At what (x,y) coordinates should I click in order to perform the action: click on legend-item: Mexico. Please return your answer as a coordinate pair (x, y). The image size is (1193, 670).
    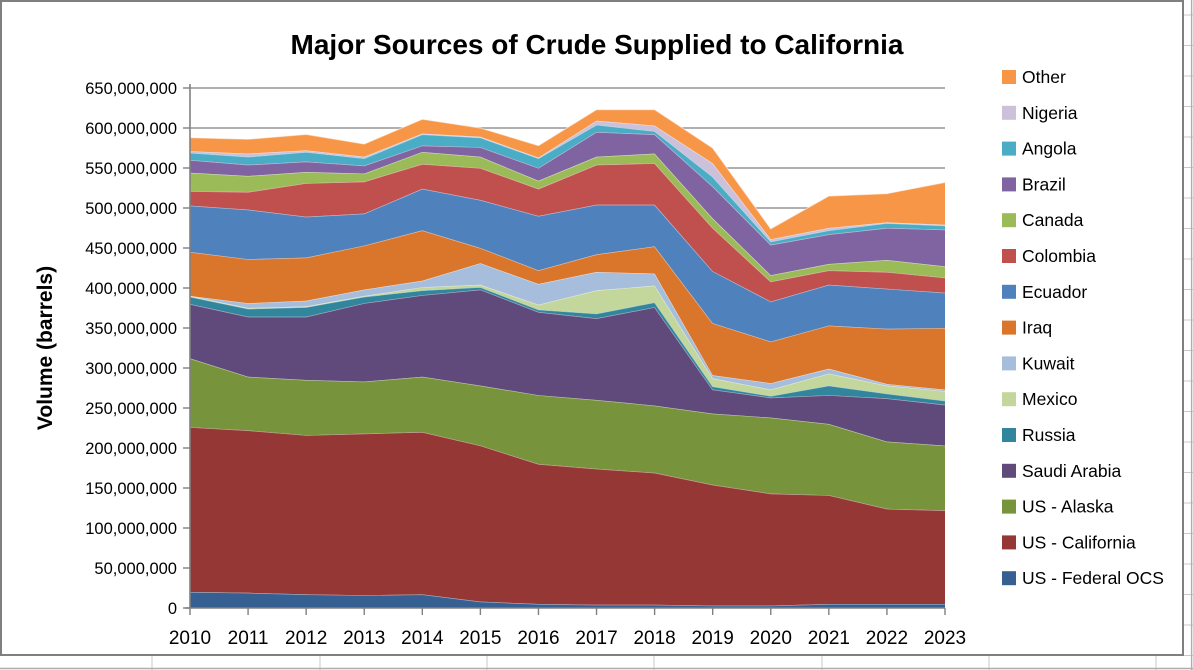
    Looking at the image, I should click on (1039, 399).